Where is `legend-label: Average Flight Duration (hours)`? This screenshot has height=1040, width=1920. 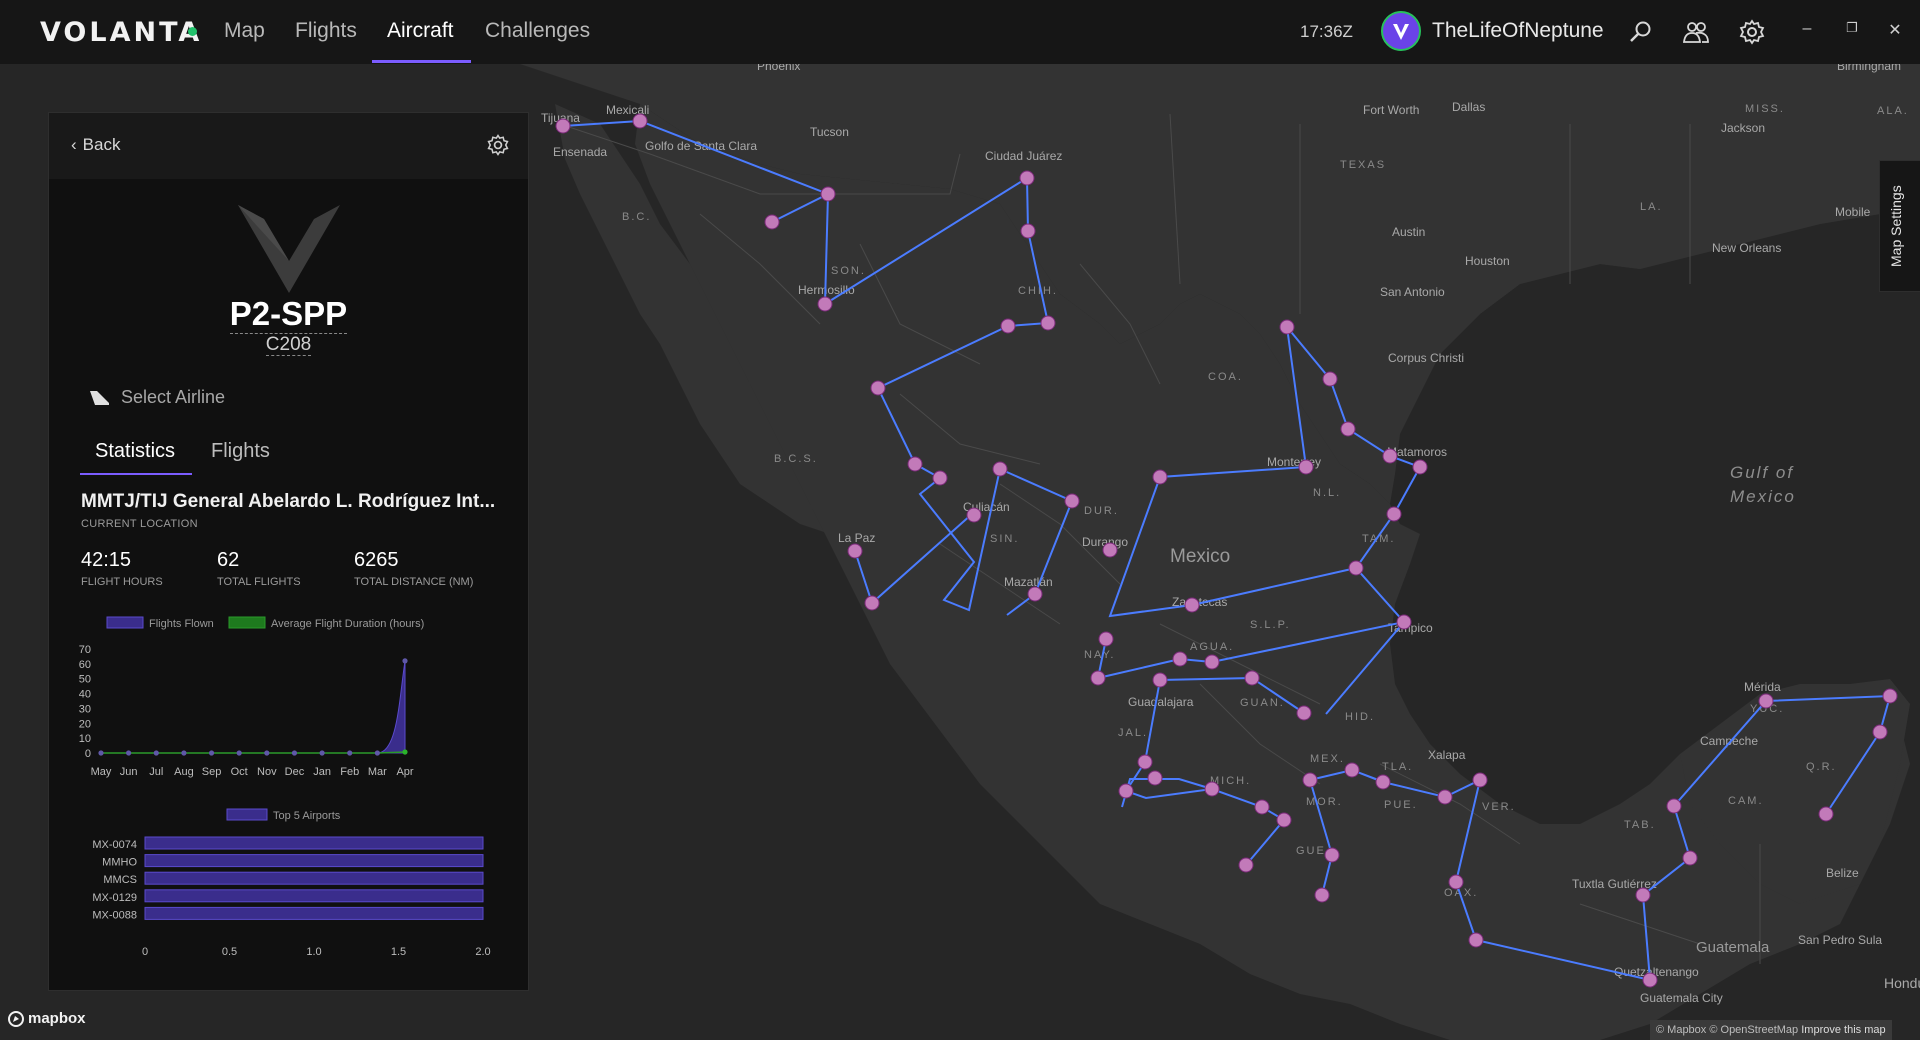 legend-label: Average Flight Duration (hours) is located at coordinates (347, 624).